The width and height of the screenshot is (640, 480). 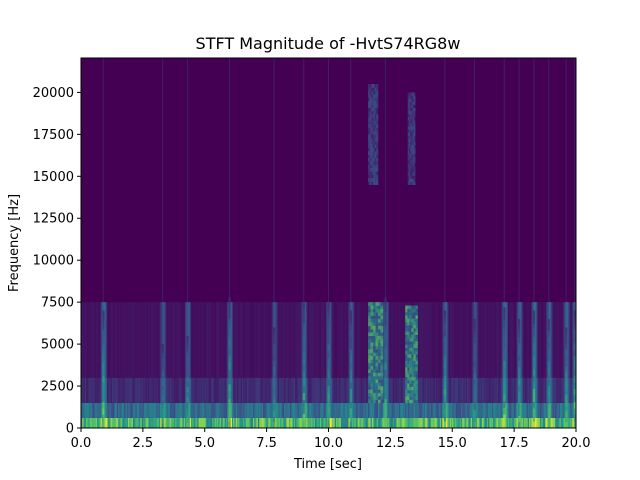 What do you see at coordinates (266, 443) in the screenshot?
I see `x-tick-label: 7.5` at bounding box center [266, 443].